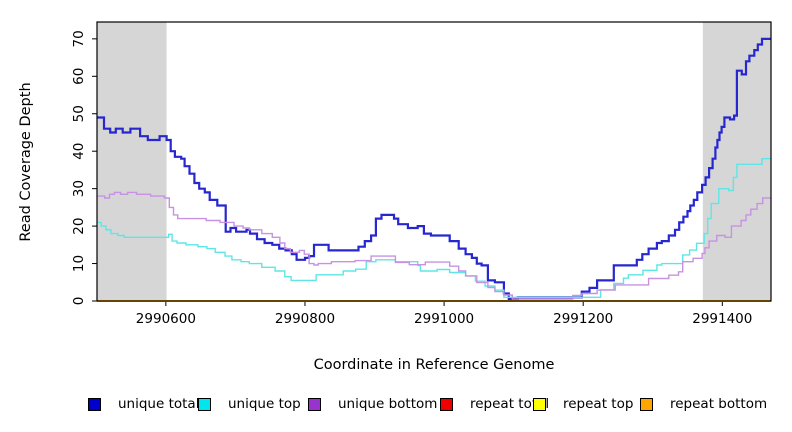 This screenshot has height=432, width=792. I want to click on legend-item-repeat-top: repeat top, so click(583, 404).